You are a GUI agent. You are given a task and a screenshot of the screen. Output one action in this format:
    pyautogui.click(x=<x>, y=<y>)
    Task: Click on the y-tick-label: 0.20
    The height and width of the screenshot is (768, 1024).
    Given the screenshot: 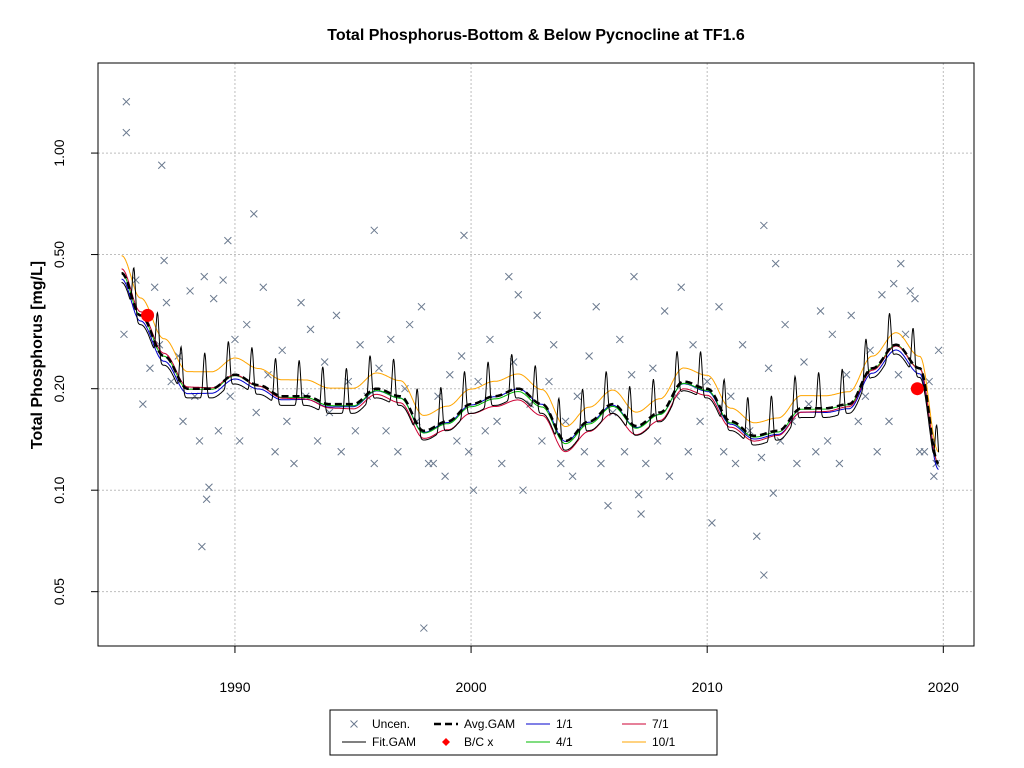 What is the action you would take?
    pyautogui.click(x=59, y=388)
    